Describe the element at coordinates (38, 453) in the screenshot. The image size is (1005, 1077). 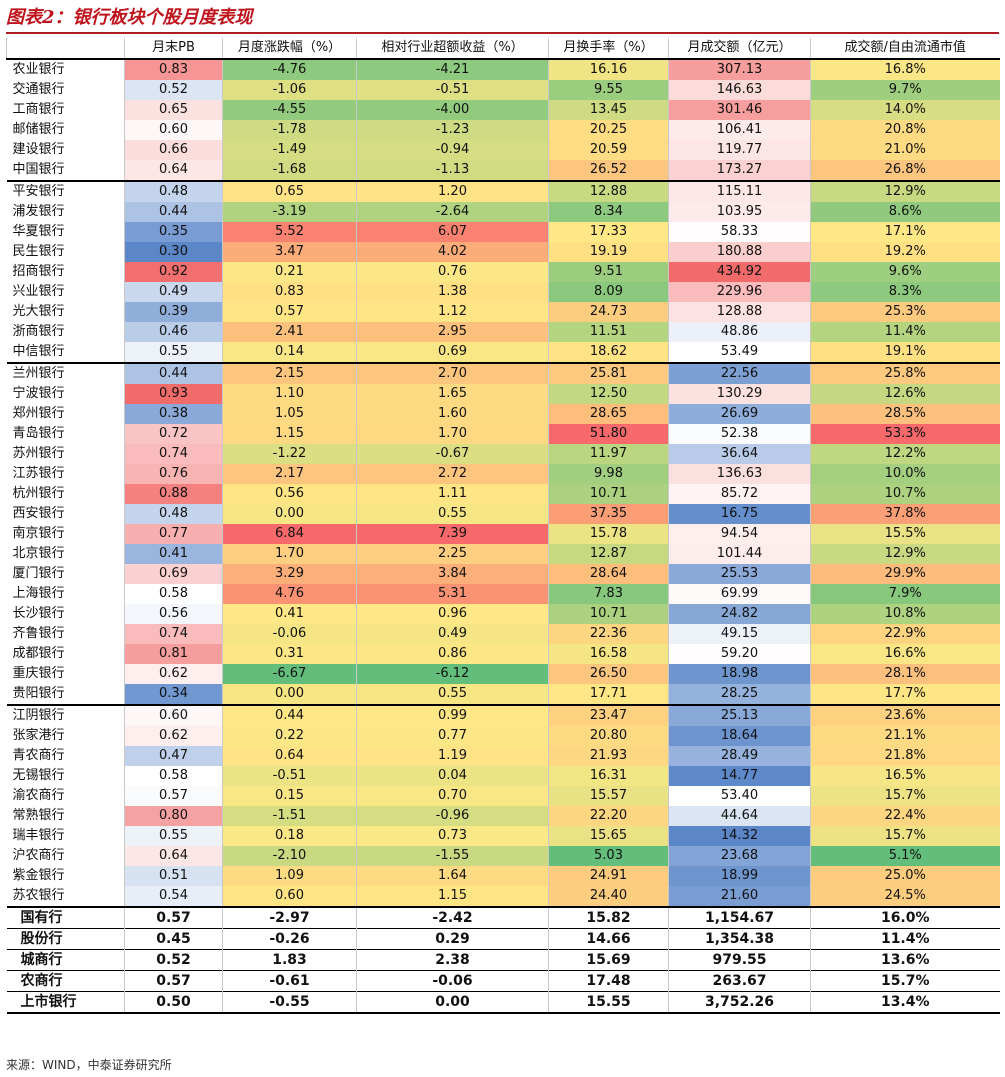
I see `bank-name: 苏州银行` at that location.